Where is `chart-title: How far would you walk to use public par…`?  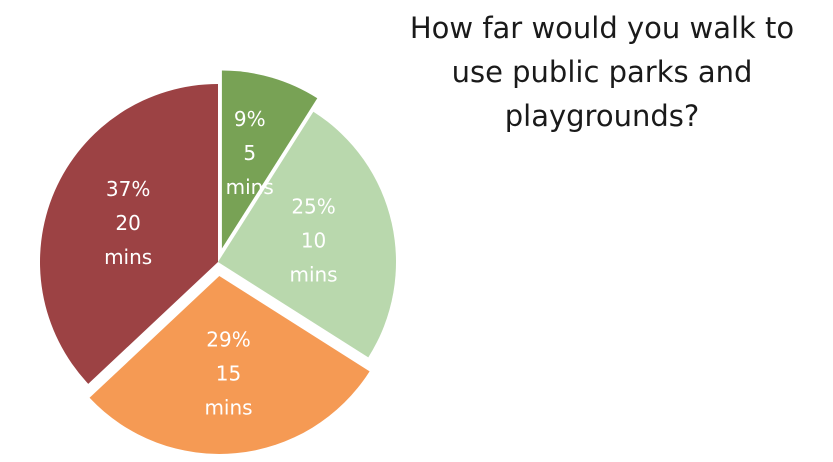
chart-title: How far would you walk to use public par… is located at coordinates (602, 72).